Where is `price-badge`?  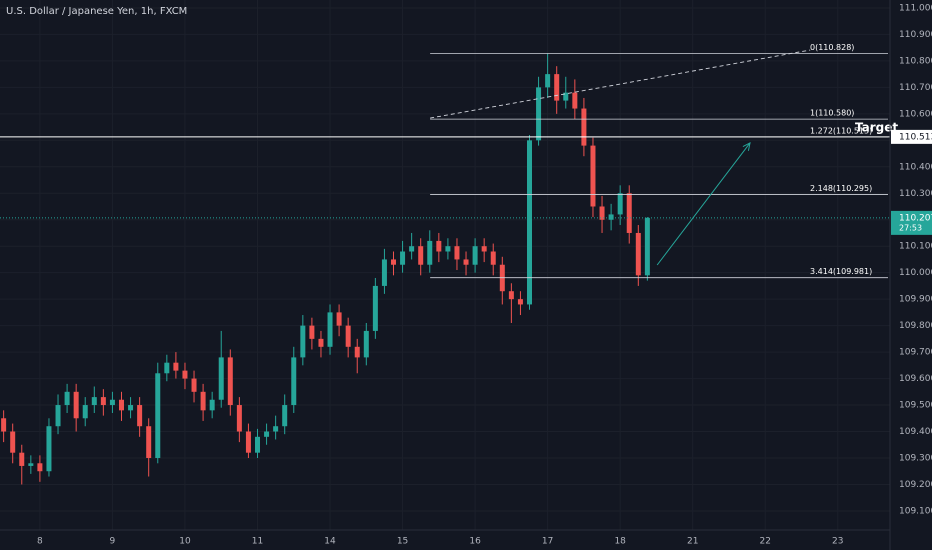
price-badge is located at coordinates (911, 222).